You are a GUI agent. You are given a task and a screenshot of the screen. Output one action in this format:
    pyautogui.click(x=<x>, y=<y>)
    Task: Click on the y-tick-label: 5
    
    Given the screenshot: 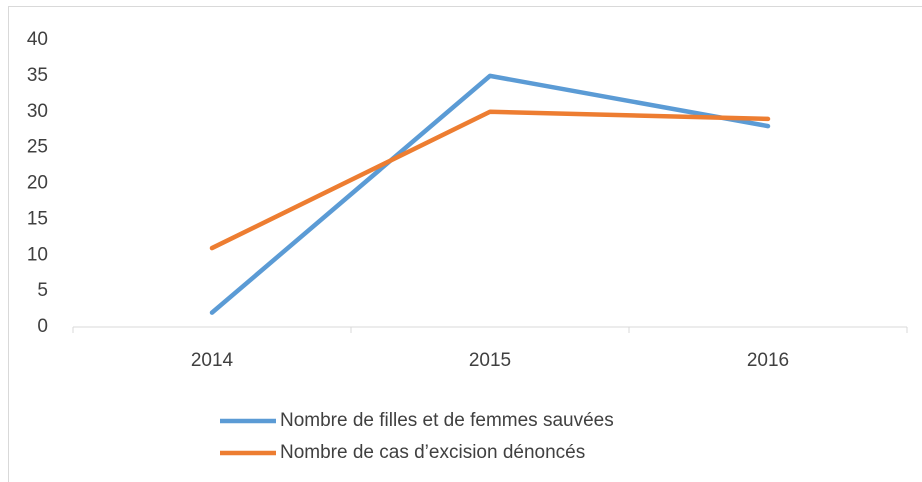 What is the action you would take?
    pyautogui.click(x=42, y=290)
    